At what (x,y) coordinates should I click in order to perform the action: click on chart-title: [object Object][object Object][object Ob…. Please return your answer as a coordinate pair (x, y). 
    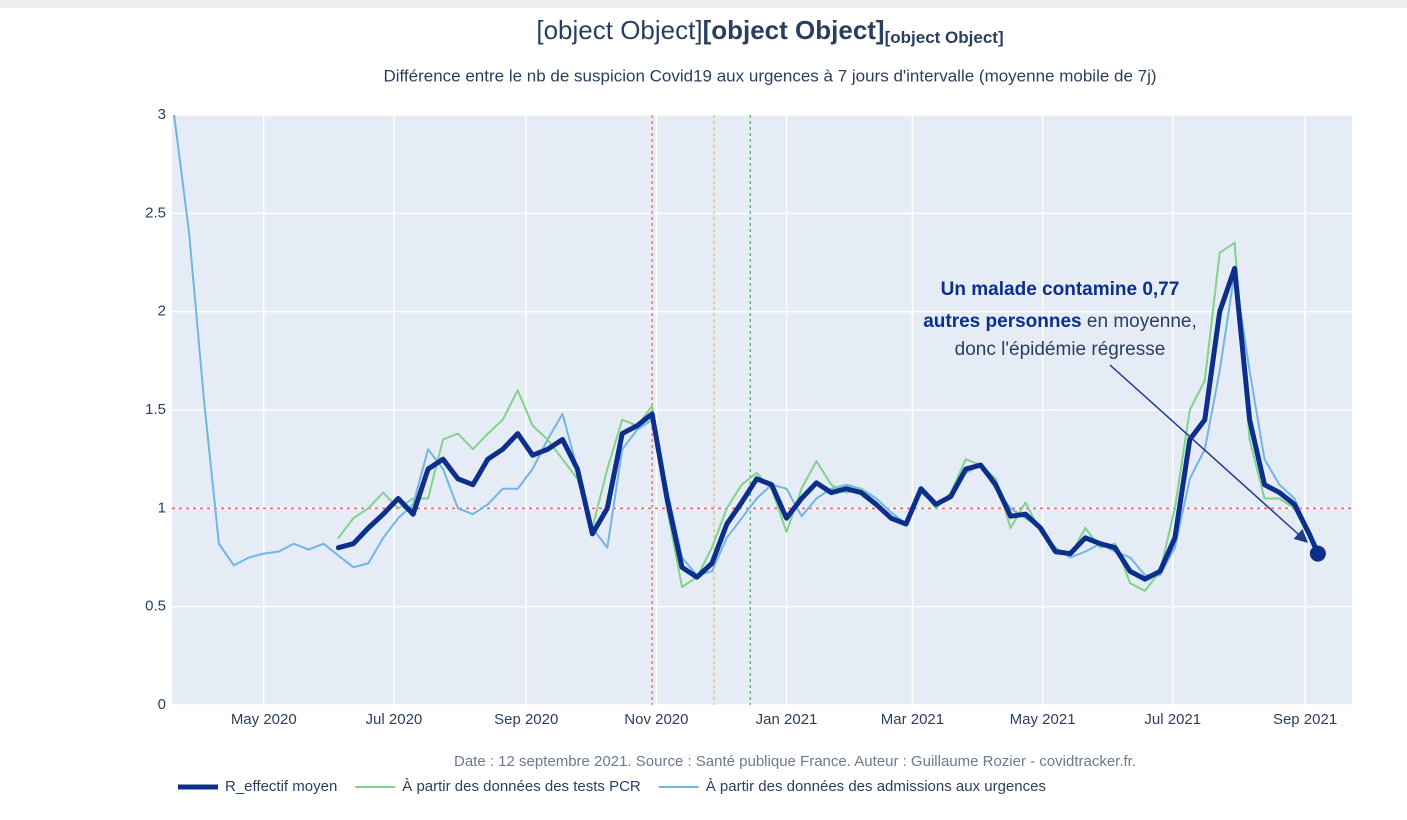
    Looking at the image, I should click on (769, 31).